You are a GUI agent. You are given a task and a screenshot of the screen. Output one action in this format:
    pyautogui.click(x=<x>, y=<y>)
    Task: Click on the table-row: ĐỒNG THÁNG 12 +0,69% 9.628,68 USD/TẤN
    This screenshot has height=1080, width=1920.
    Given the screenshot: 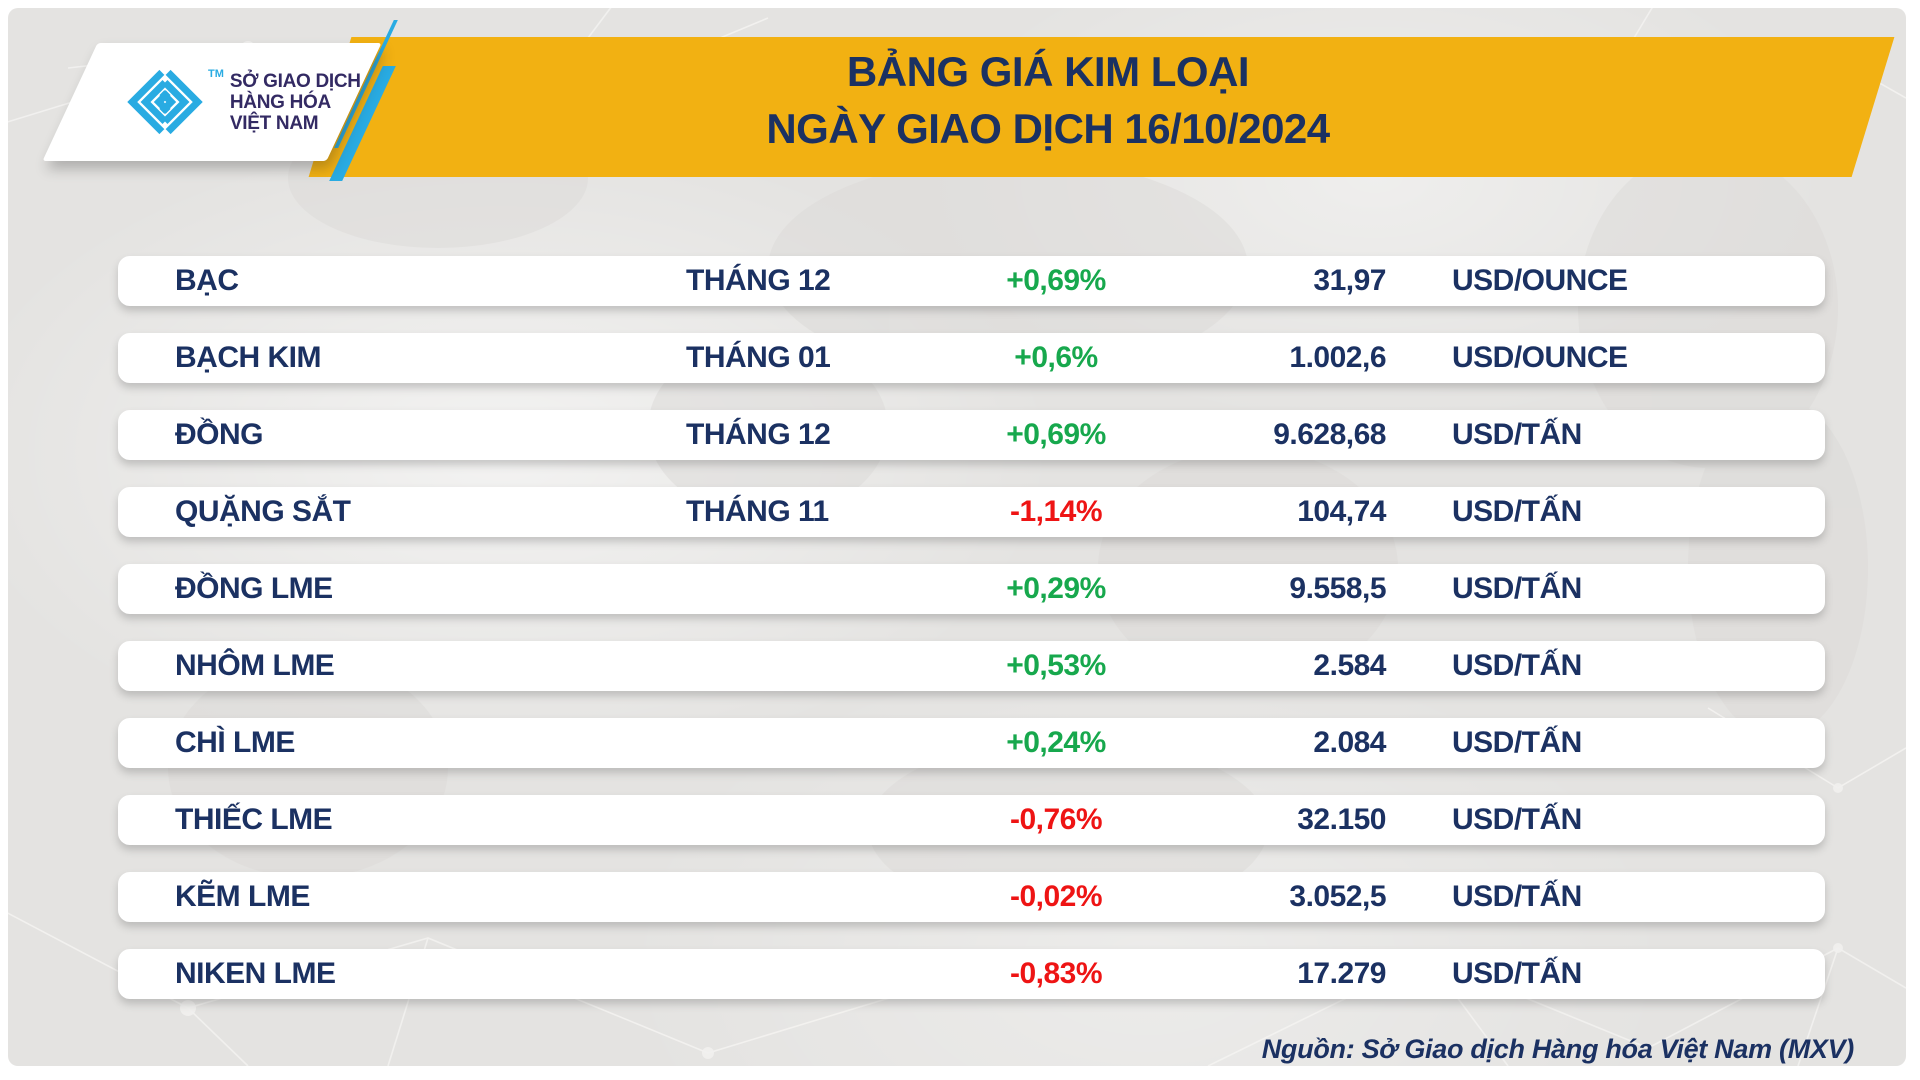 What is the action you would take?
    pyautogui.click(x=971, y=435)
    